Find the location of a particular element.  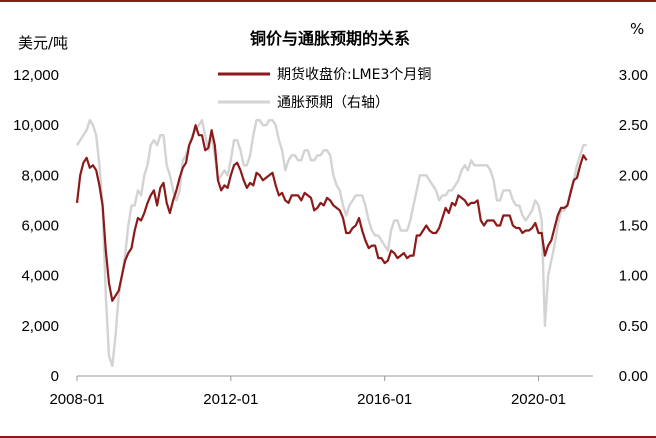

y-left-tick-label: 0 is located at coordinates (55, 376).